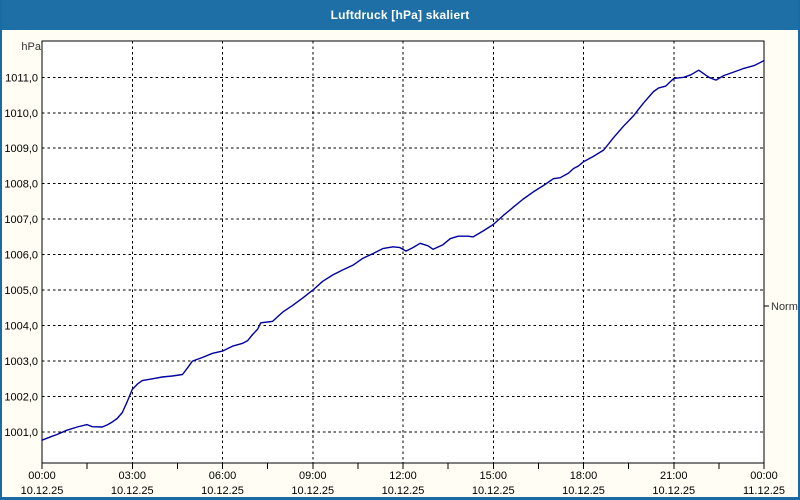  What do you see at coordinates (132, 476) in the screenshot?
I see `x-tick-time-label: 03:00` at bounding box center [132, 476].